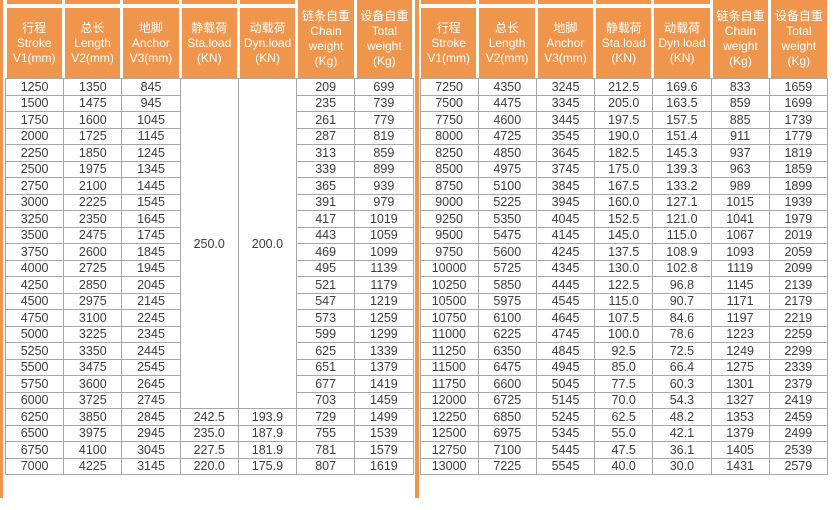 This screenshot has height=510, width=834. I want to click on header-label-line: Anchor, so click(565, 42).